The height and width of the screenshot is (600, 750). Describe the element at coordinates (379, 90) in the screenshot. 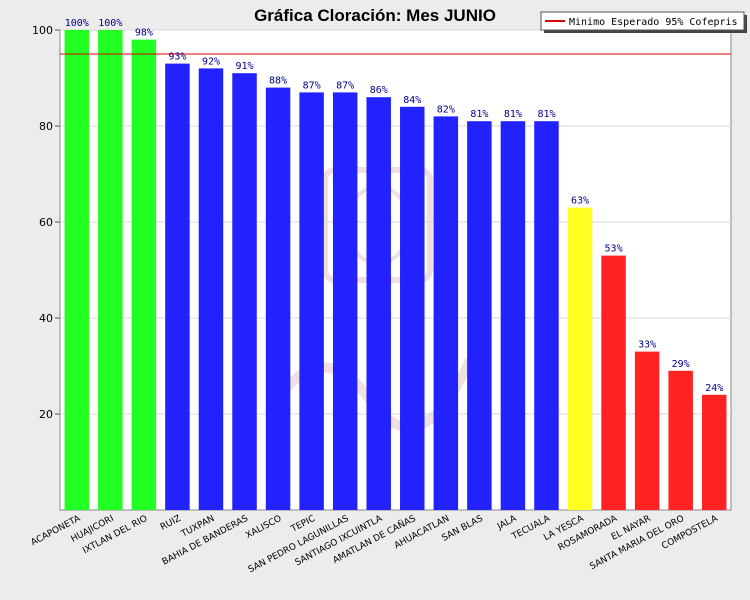

I see `bar-value-label: 86%` at that location.